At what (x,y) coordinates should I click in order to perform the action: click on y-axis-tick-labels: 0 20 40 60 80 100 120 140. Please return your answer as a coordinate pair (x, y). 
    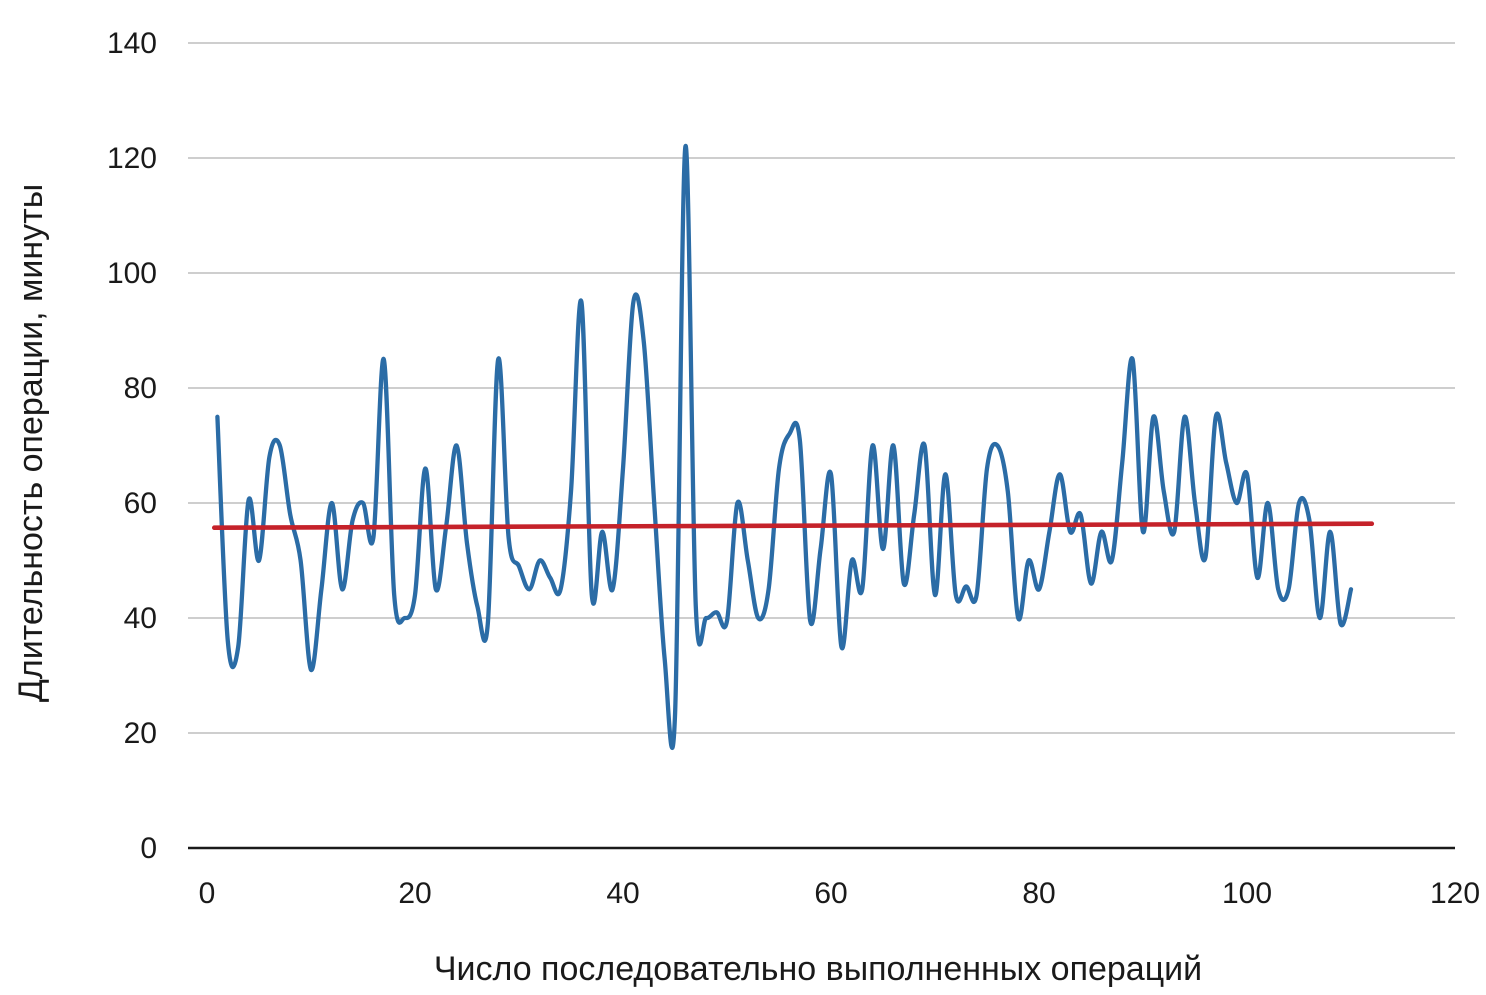
    Looking at the image, I should click on (132, 446).